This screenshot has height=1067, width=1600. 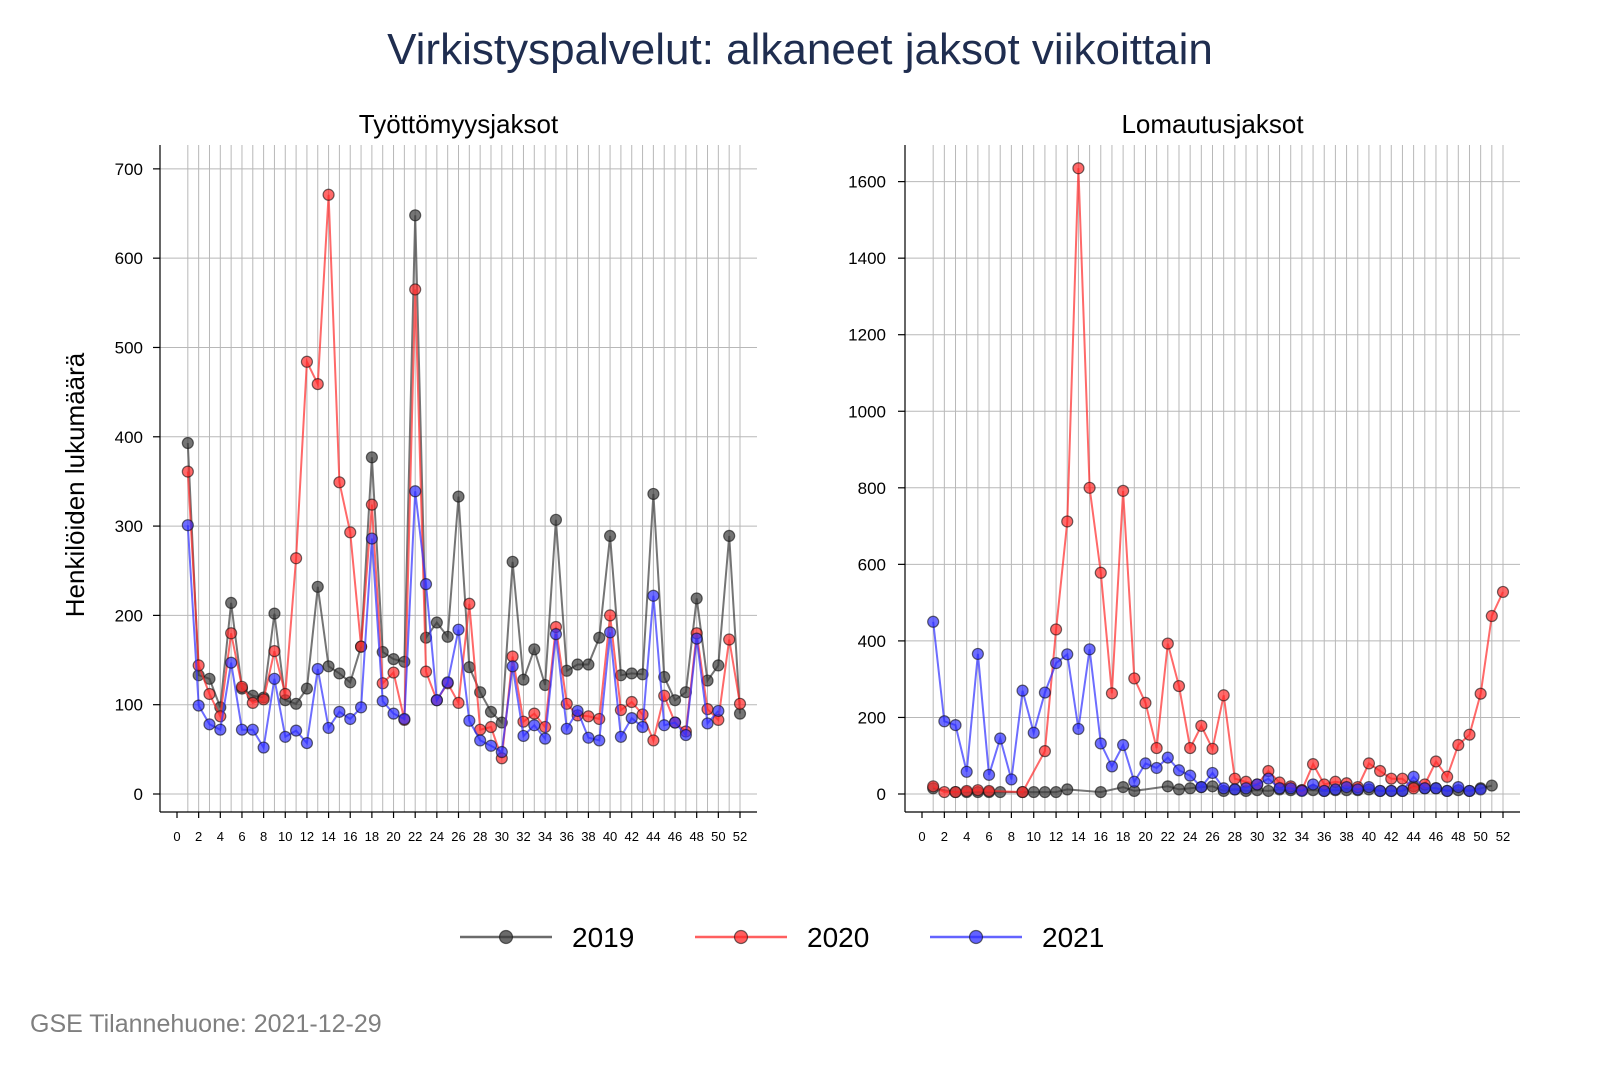 I want to click on x-tick-label: 52, so click(x=1503, y=836).